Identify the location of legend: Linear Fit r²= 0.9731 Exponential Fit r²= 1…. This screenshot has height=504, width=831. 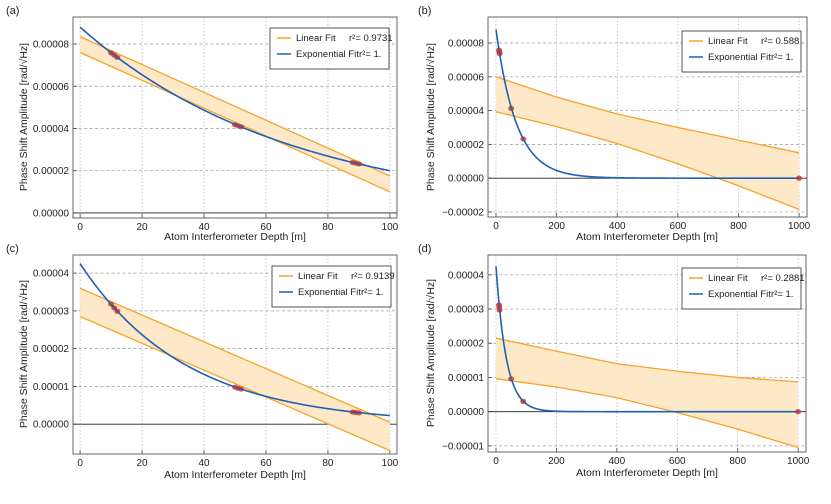
(331, 48).